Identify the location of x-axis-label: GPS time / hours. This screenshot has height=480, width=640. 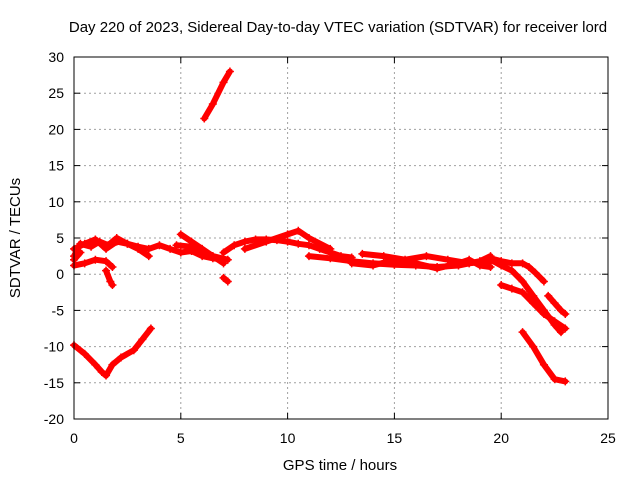
(340, 465).